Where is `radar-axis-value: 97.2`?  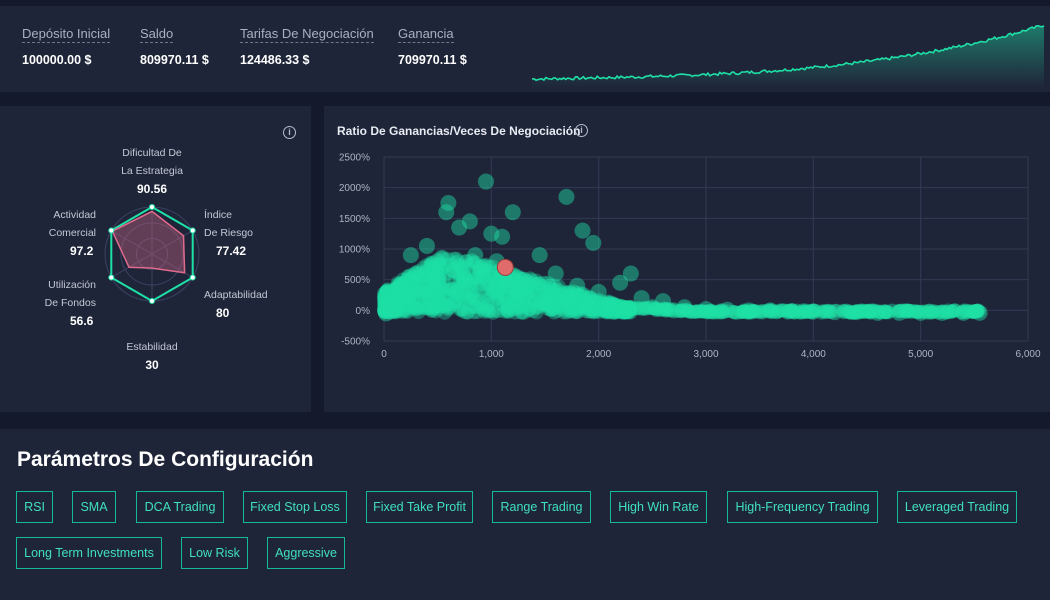
radar-axis-value: 97.2 is located at coordinates (82, 251).